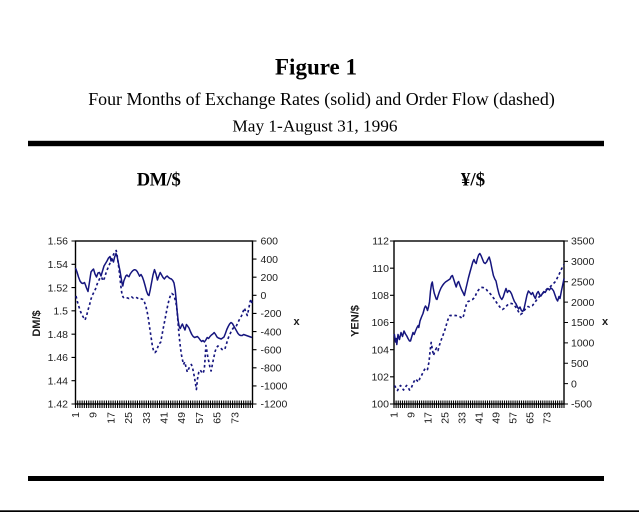  What do you see at coordinates (58, 335) in the screenshot?
I see `svg-text: 1.48` at bounding box center [58, 335].